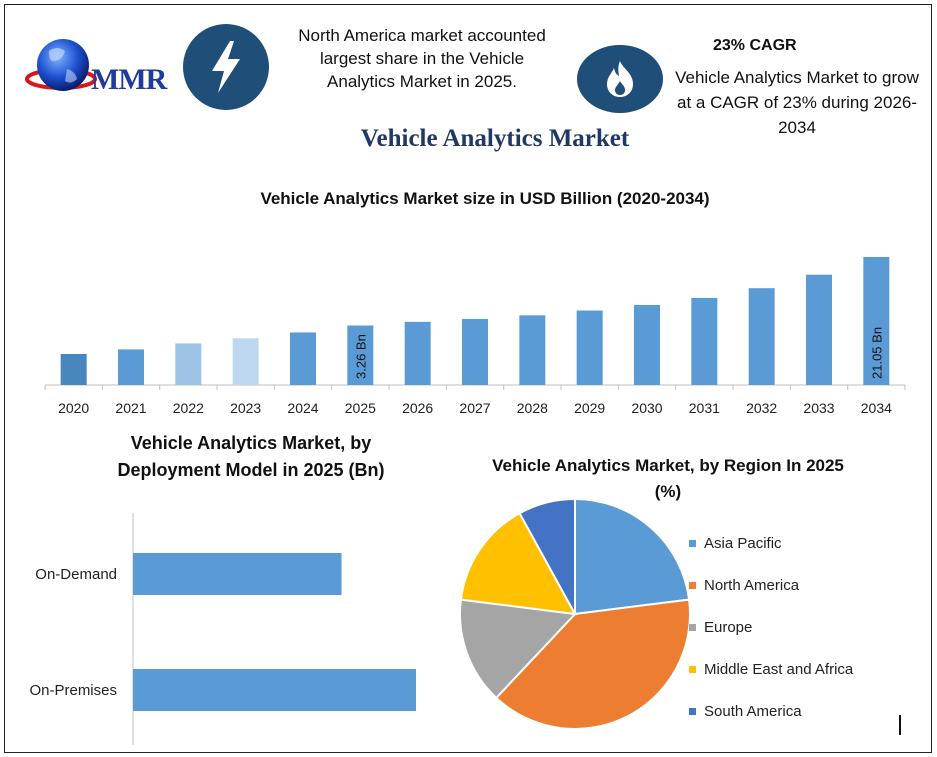  I want to click on bar-2024, so click(303, 358).